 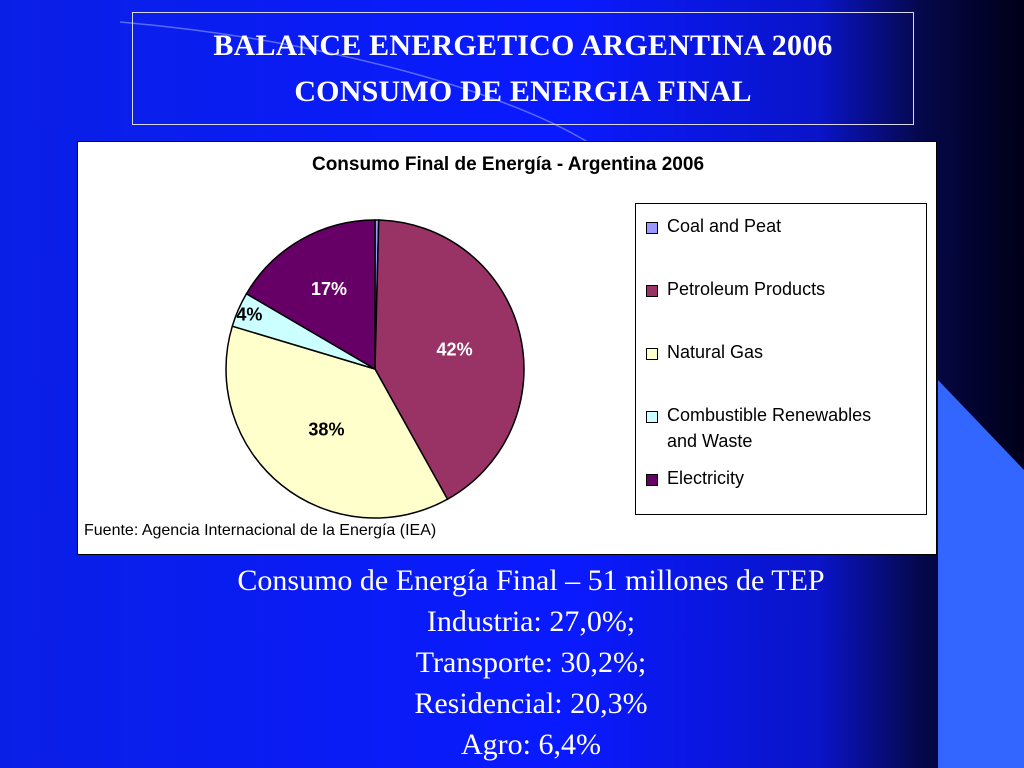 What do you see at coordinates (326, 429) in the screenshot?
I see `pie-label-natural-gas: 38%` at bounding box center [326, 429].